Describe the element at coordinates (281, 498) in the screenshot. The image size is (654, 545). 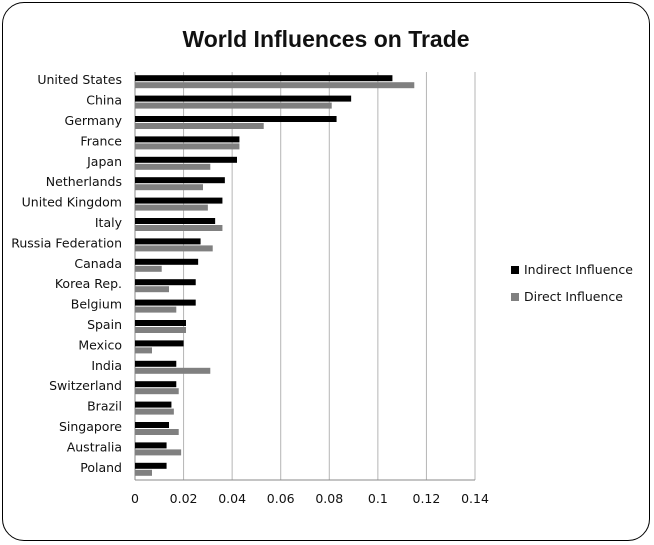
I see `x-tick-label: 0.06` at that location.